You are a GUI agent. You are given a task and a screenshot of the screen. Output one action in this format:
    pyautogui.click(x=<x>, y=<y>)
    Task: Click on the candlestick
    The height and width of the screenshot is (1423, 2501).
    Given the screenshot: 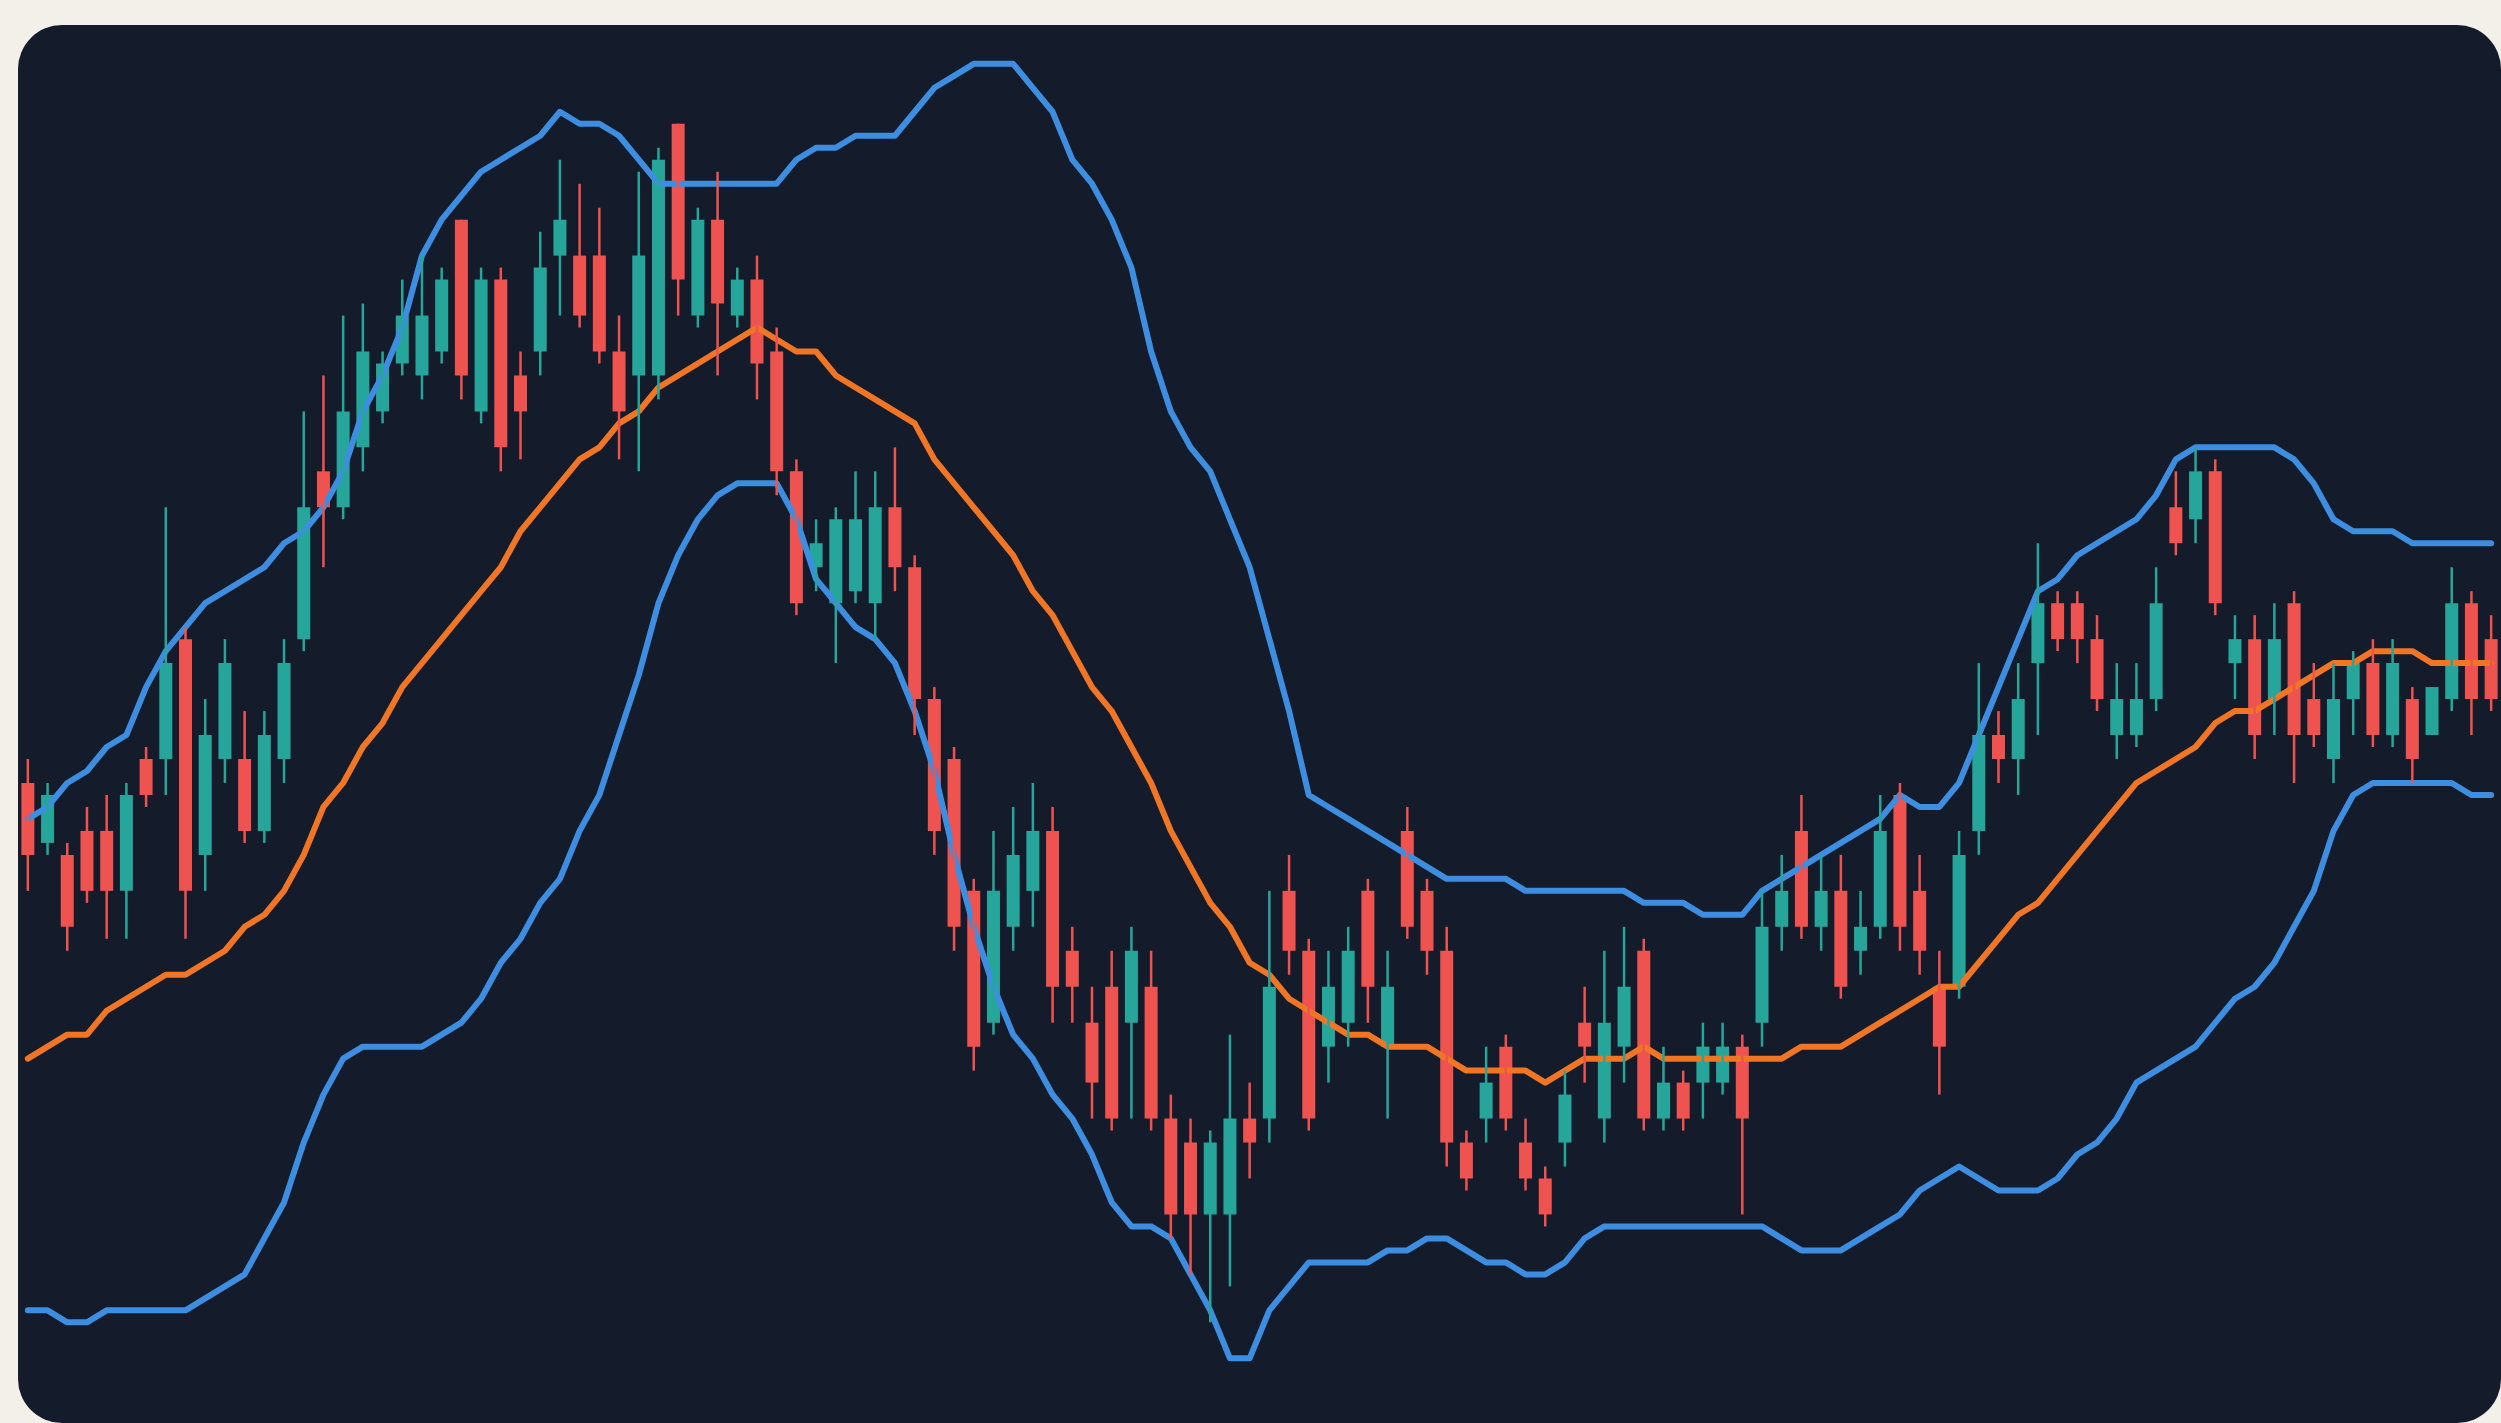 What is the action you would take?
    pyautogui.click(x=2432, y=711)
    